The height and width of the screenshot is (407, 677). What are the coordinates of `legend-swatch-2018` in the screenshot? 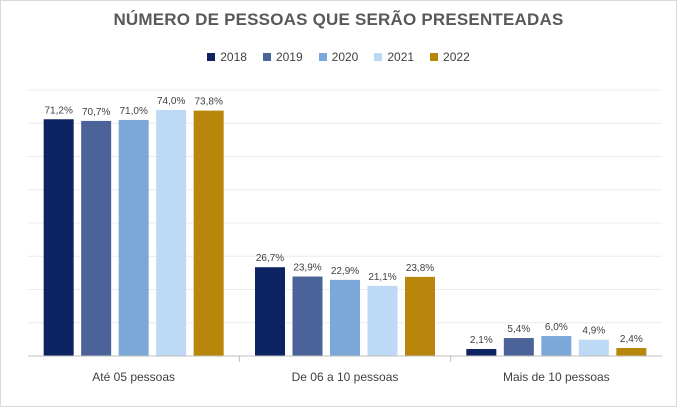 It's located at (211, 57).